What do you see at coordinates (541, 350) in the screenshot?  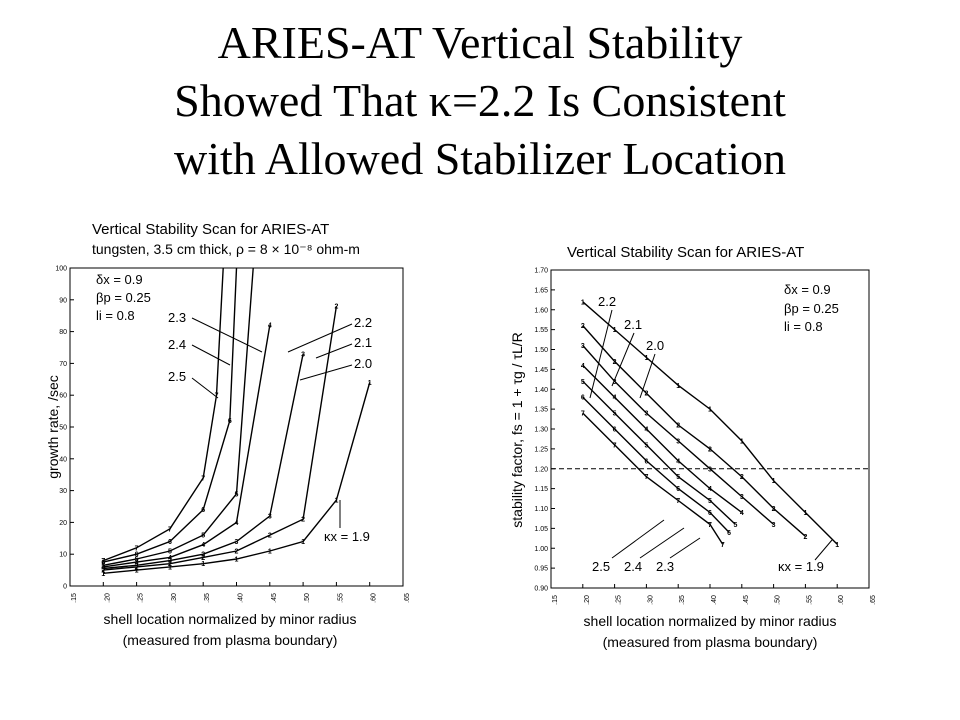 I see `right-y-tick-label: 1.50` at bounding box center [541, 350].